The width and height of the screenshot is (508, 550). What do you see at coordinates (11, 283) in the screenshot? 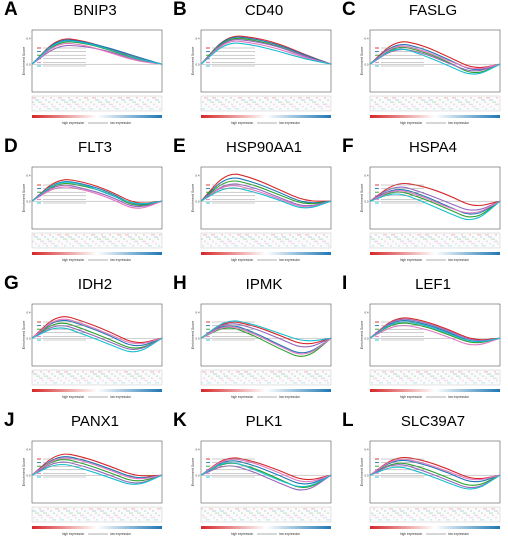
I see `panel-letter: G` at bounding box center [11, 283].